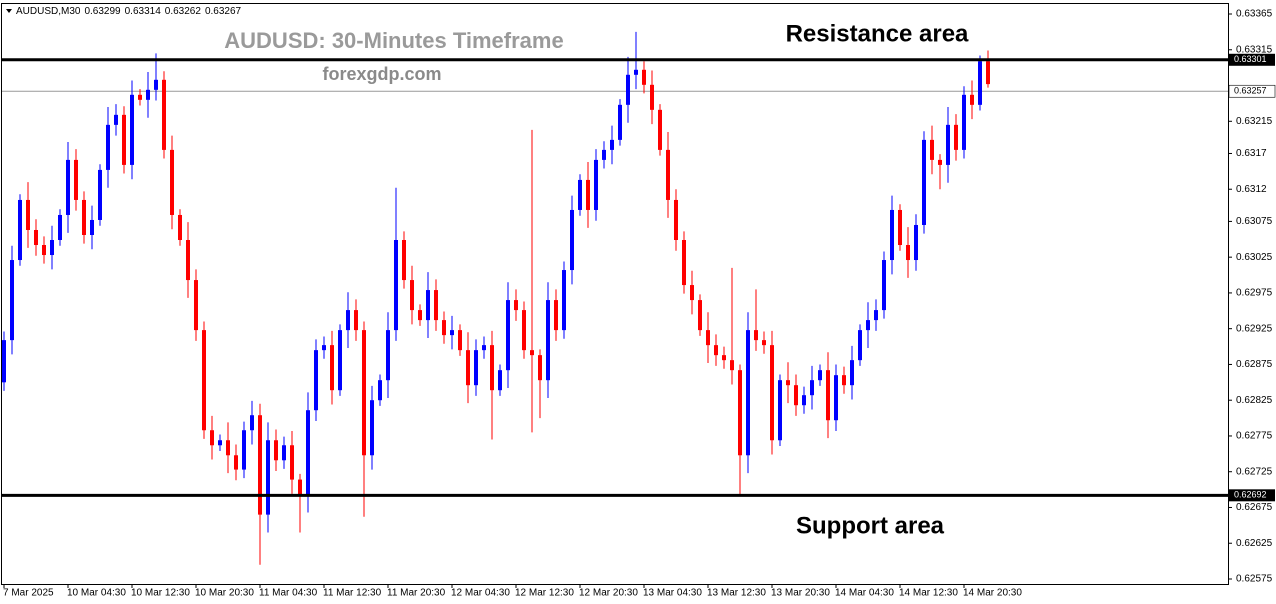  I want to click on x-tick-label: 12 Mar 04:30, so click(480, 593).